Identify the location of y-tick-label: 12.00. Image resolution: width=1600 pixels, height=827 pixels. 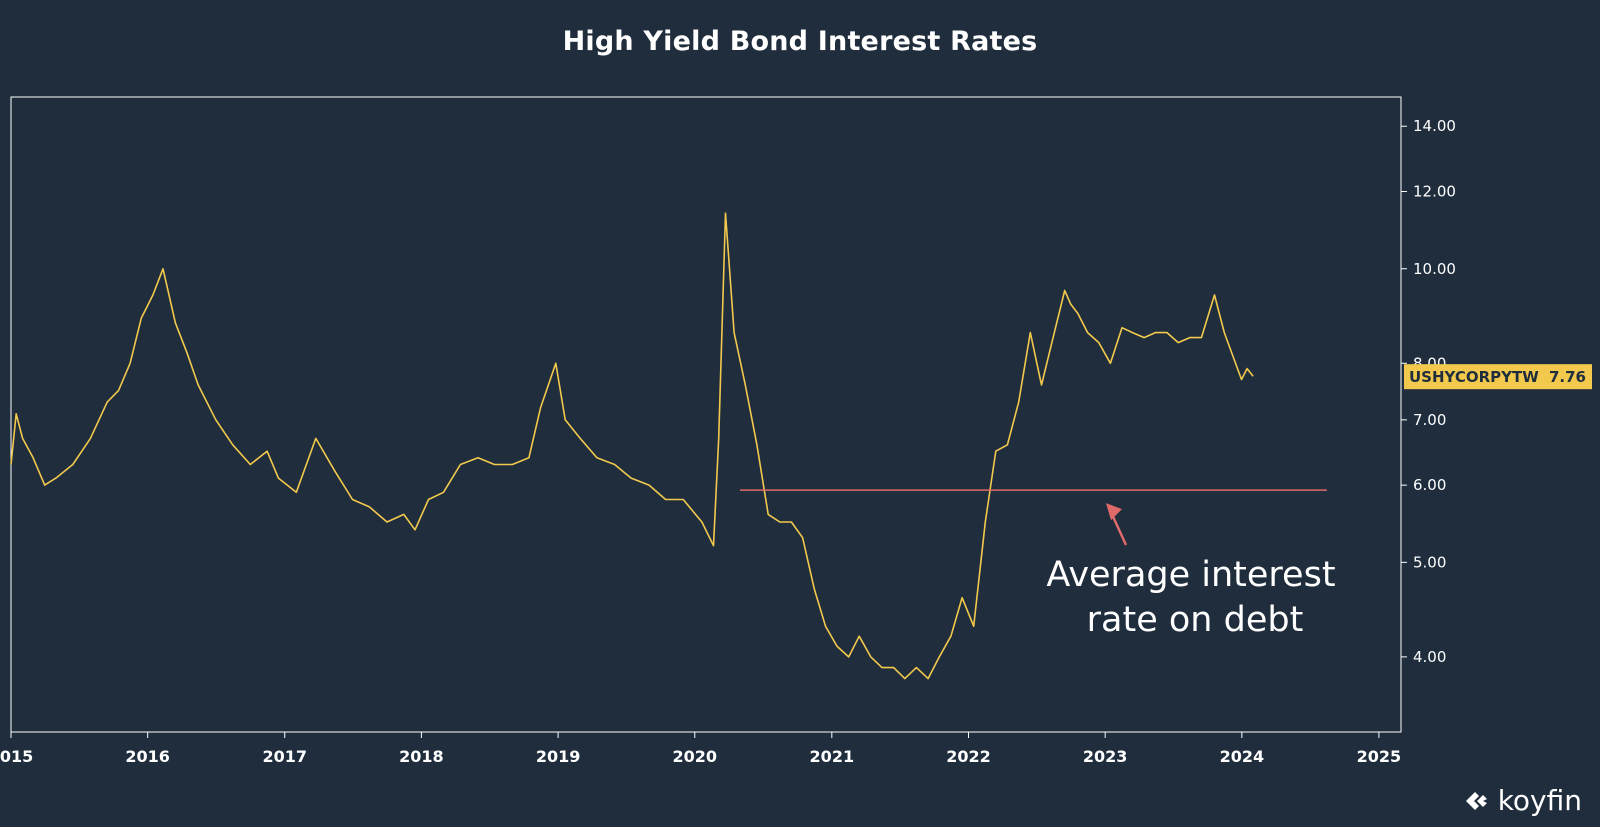
(1434, 192).